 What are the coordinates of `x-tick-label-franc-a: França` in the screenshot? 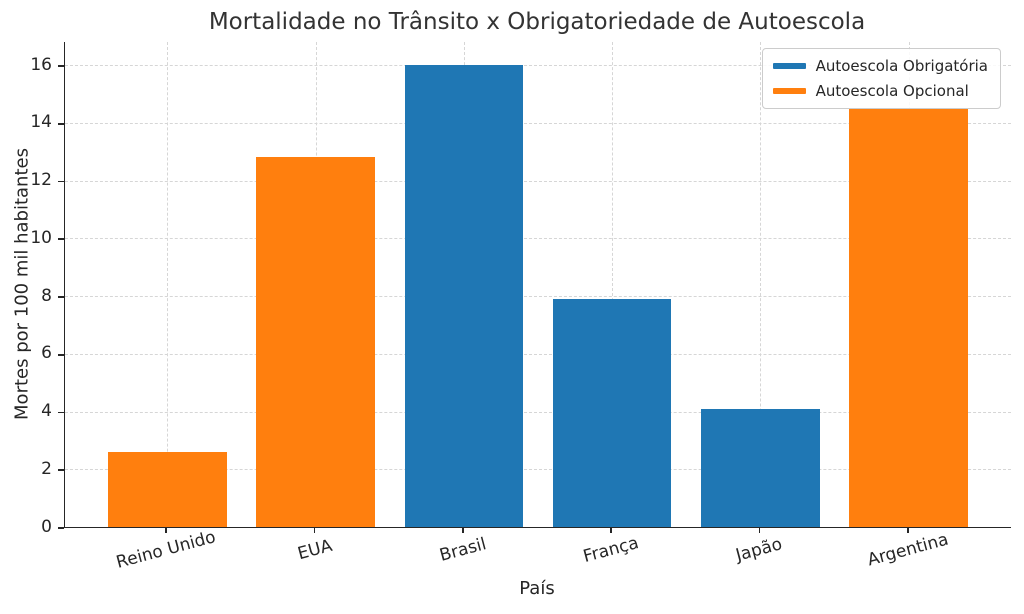 It's located at (611, 550).